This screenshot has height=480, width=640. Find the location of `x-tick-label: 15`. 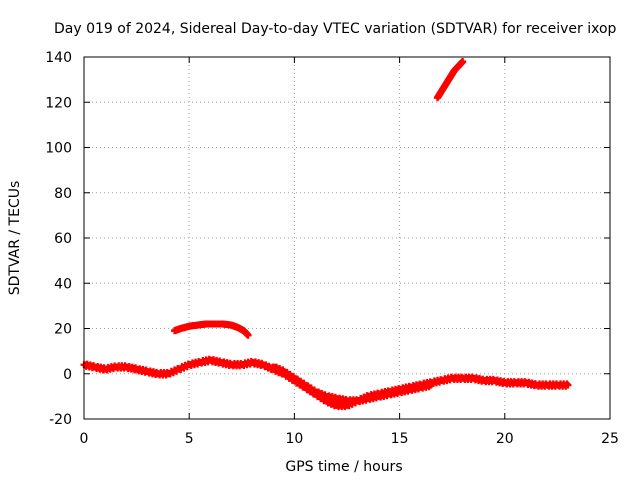

x-tick-label: 15 is located at coordinates (400, 439).